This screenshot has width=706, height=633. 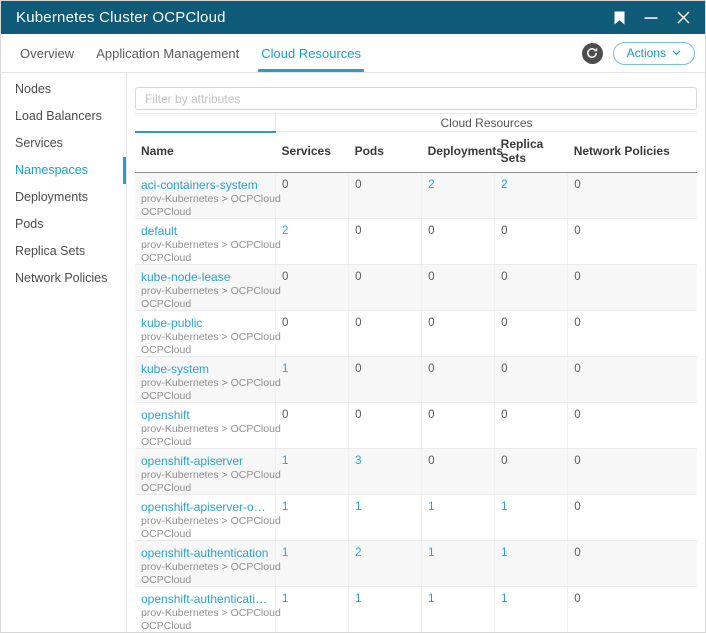 What do you see at coordinates (172, 323) in the screenshot?
I see `namespace-link: kube-public` at bounding box center [172, 323].